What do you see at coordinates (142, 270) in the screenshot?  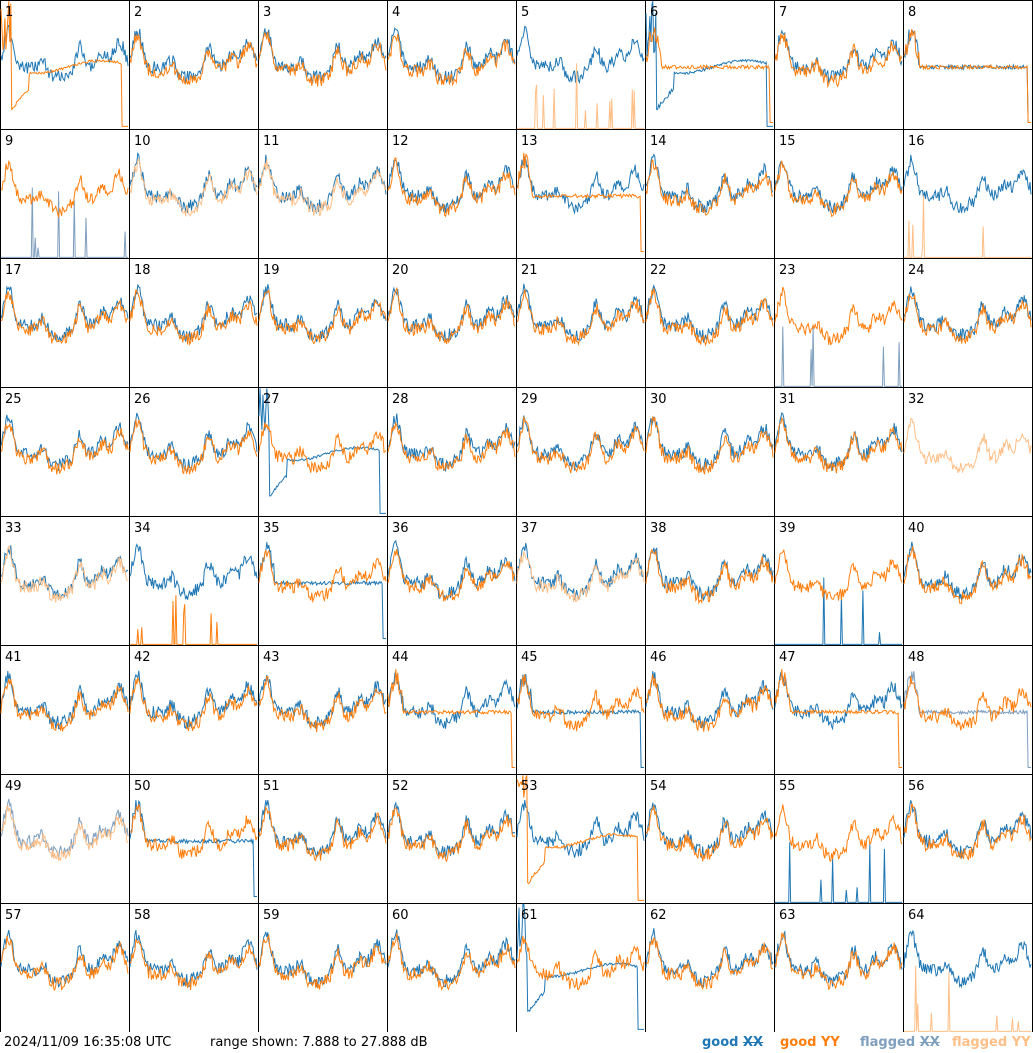 I see `panel-label: 18` at bounding box center [142, 270].